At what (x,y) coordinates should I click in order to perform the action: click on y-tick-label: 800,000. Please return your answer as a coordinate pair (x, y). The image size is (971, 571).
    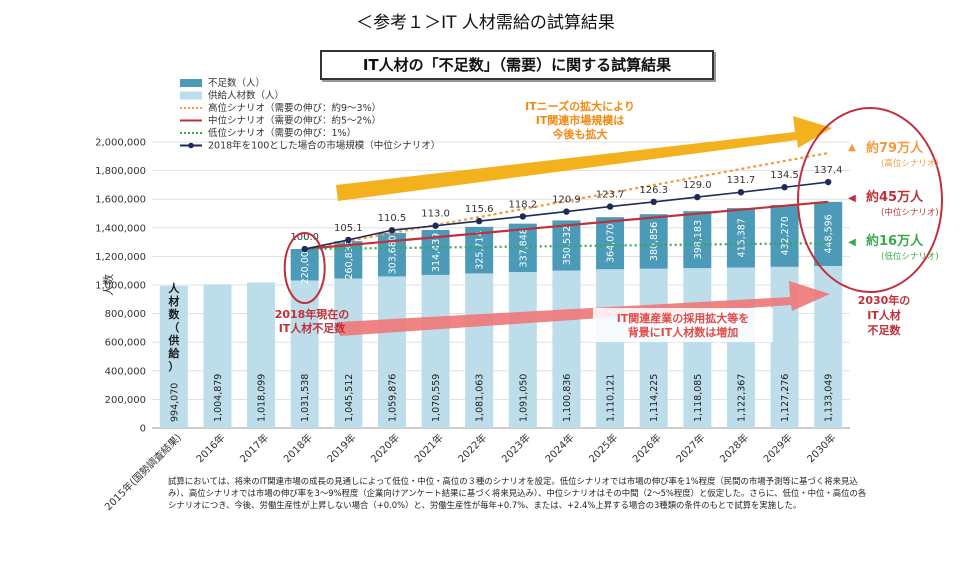
    Looking at the image, I should click on (125, 314).